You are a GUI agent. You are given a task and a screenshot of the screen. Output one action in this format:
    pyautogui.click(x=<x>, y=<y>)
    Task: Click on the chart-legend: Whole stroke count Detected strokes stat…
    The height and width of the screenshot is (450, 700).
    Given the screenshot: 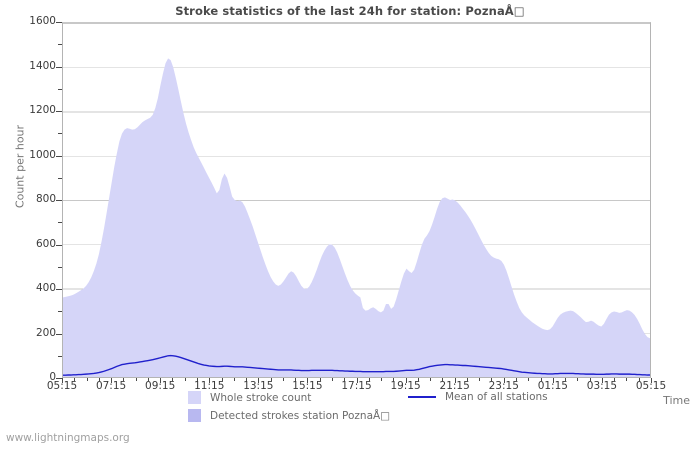 What is the action you would take?
    pyautogui.click(x=350, y=411)
    